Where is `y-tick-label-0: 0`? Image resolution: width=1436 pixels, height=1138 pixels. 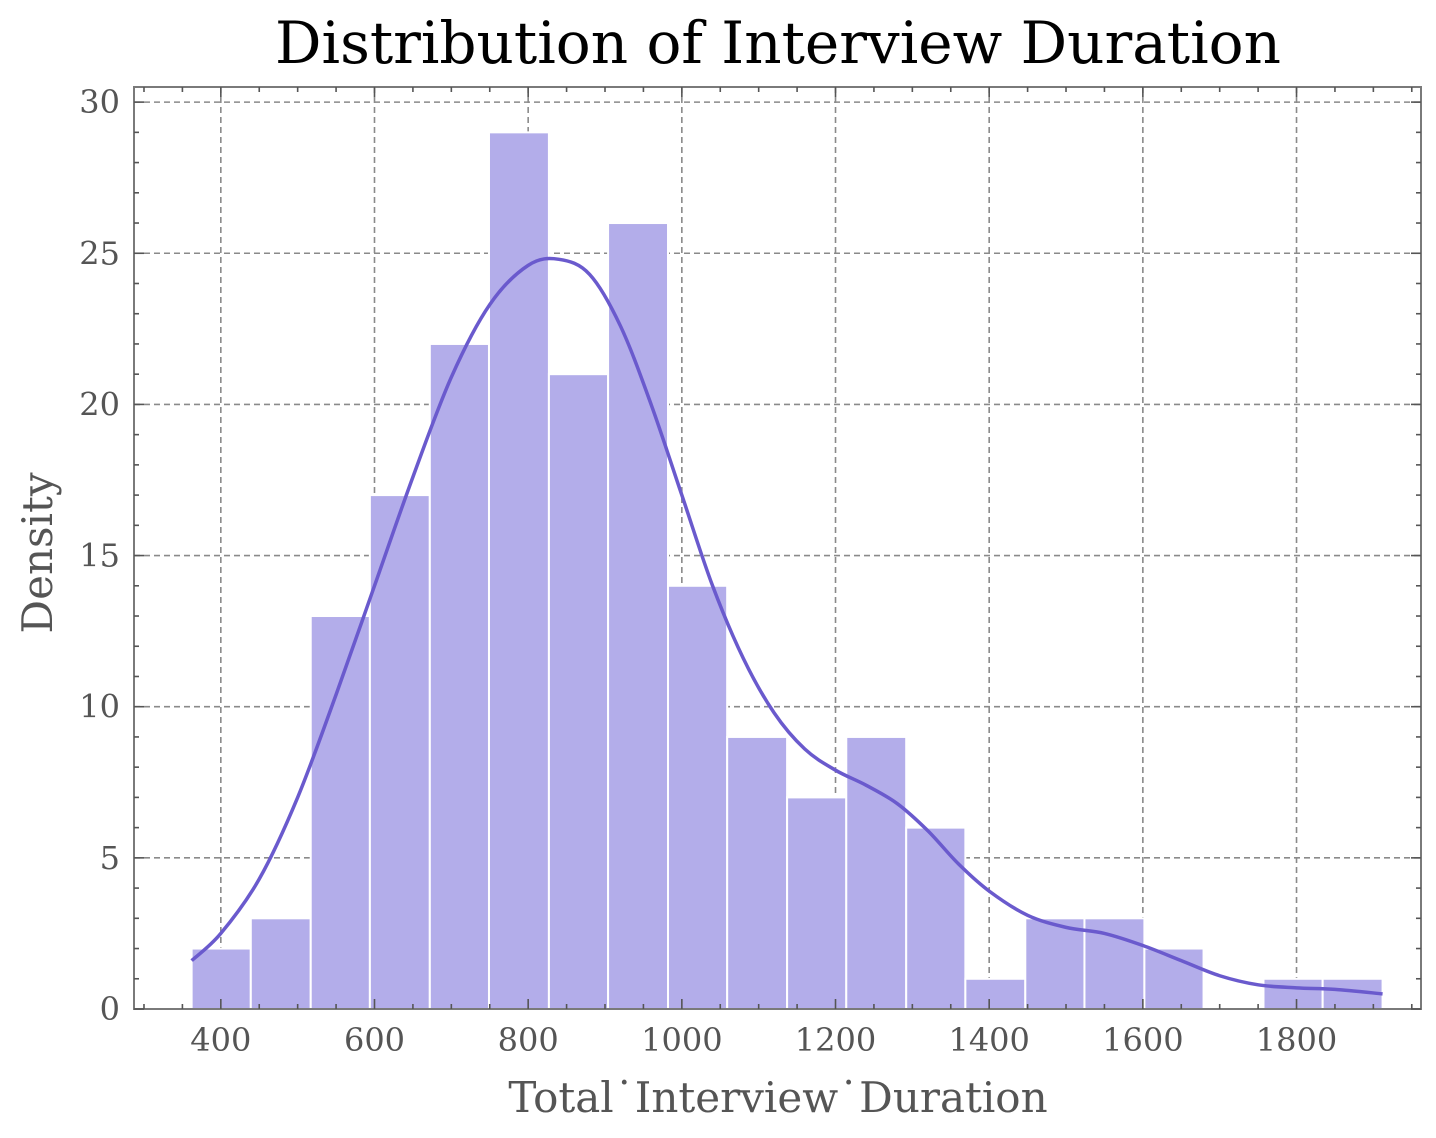
y-tick-label-0: 0 is located at coordinates (110, 1009).